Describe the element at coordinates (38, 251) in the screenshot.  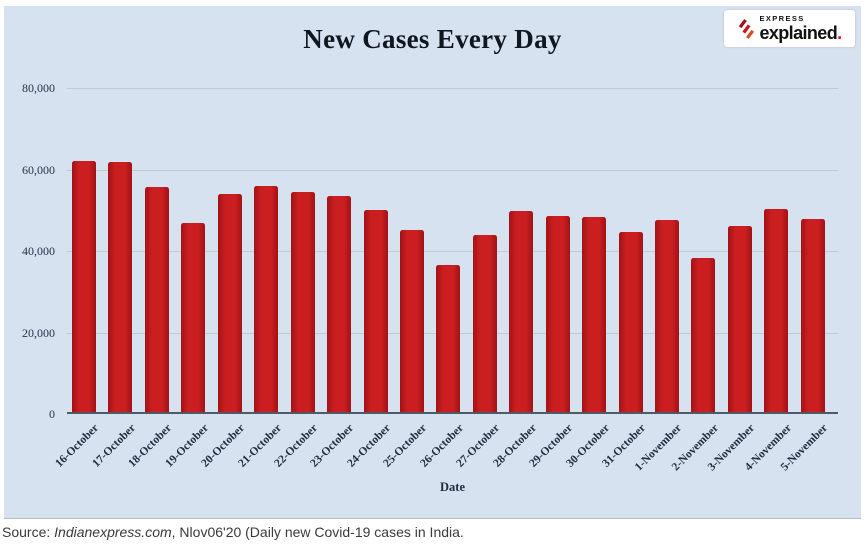
I see `y-tick-label: 40,000` at that location.